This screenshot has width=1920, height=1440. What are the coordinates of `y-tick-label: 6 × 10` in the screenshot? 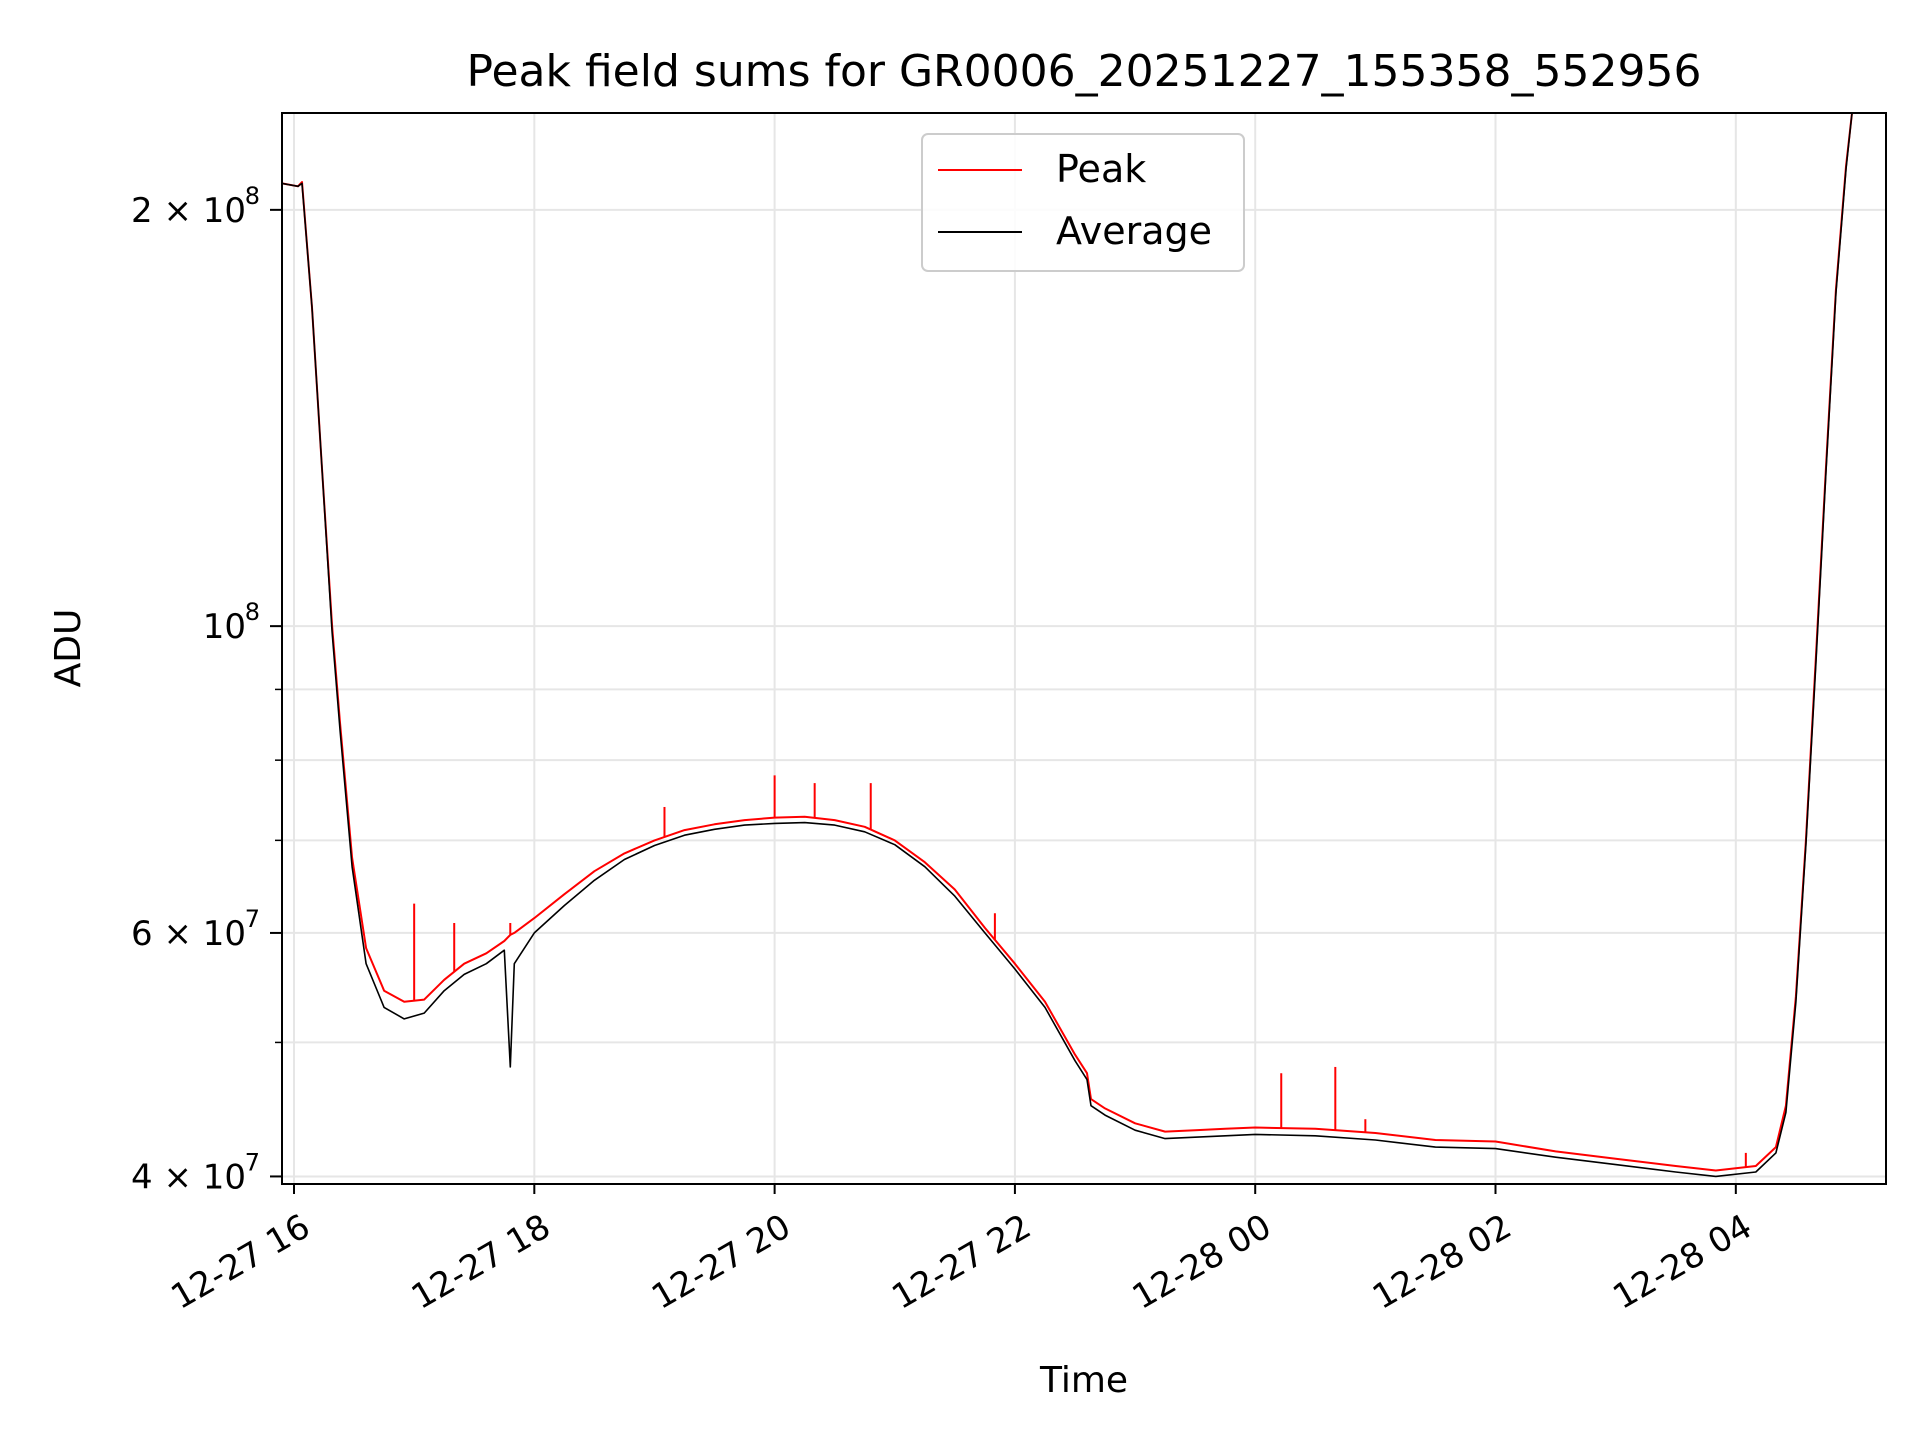 It's located at (188, 934).